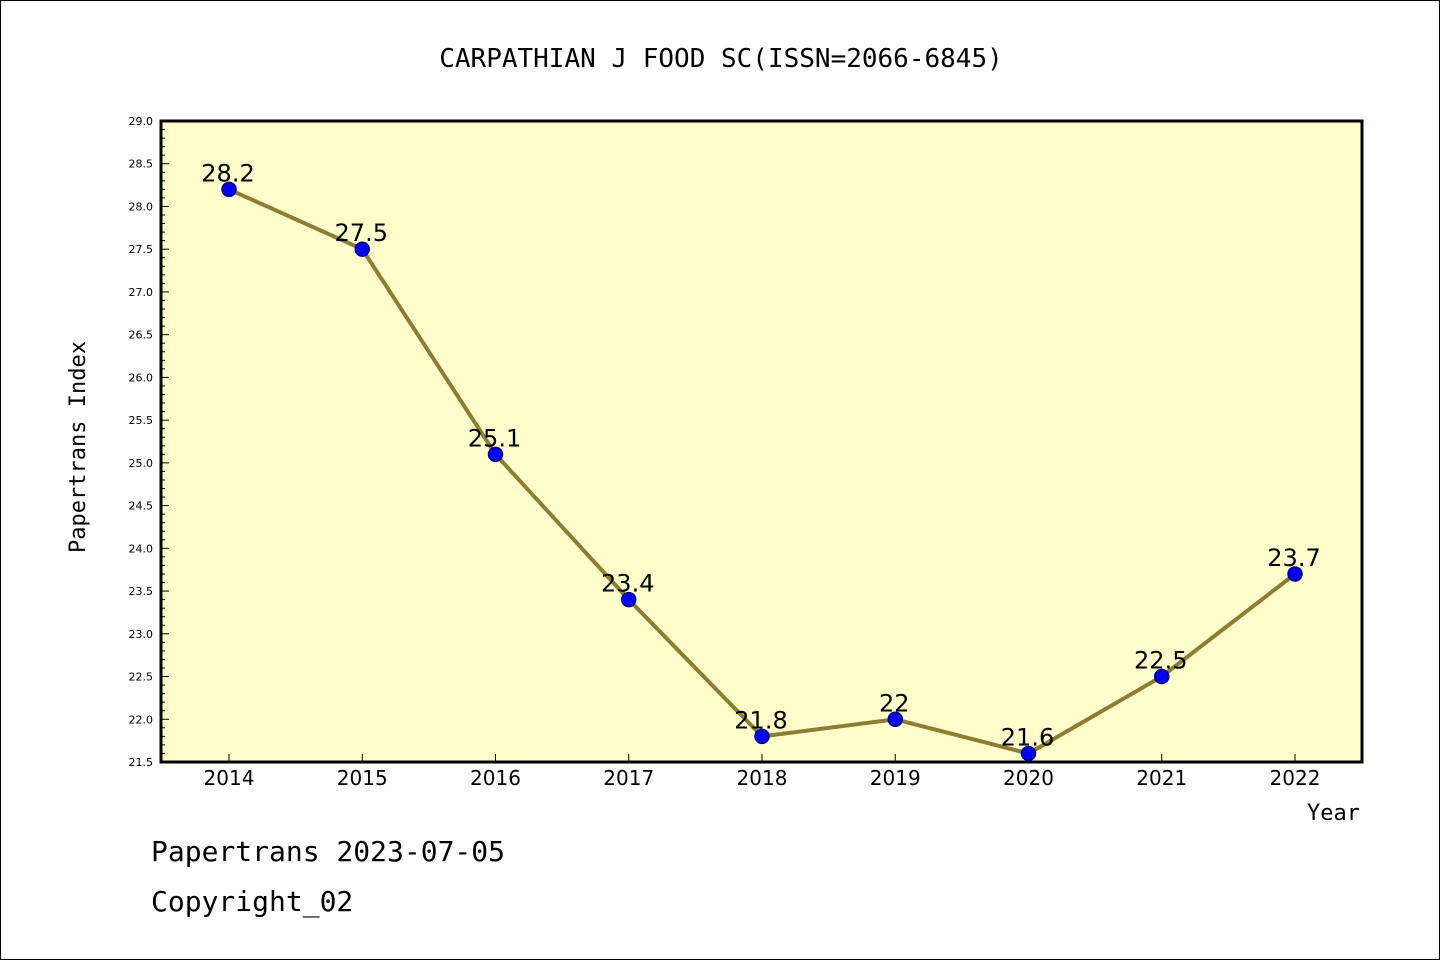 The height and width of the screenshot is (960, 1440). What do you see at coordinates (1160, 661) in the screenshot?
I see `data-label: 22.5` at bounding box center [1160, 661].